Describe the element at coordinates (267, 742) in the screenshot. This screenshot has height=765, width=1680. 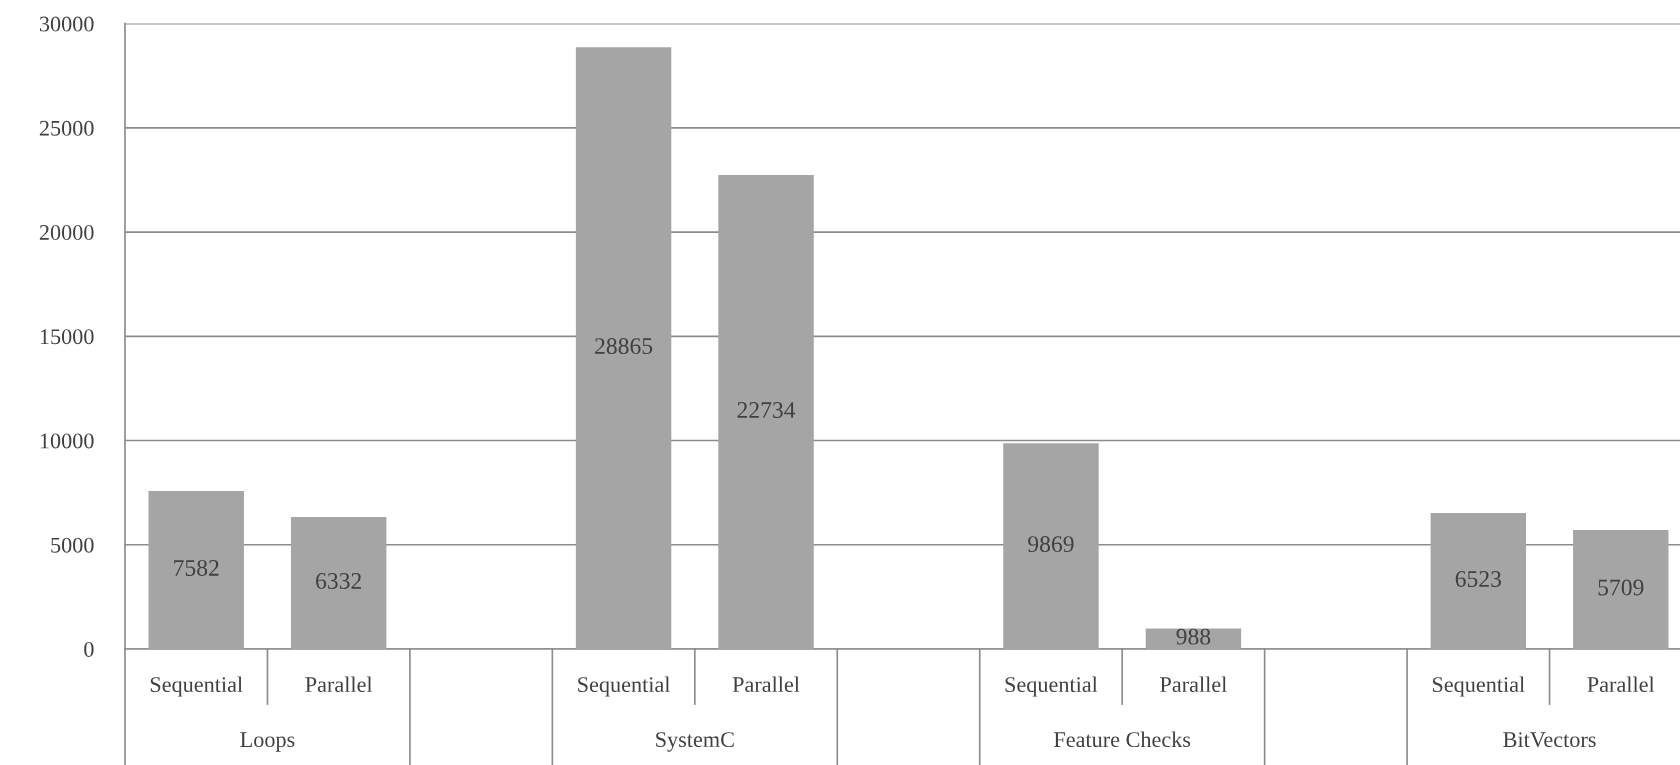
I see `text: Loops` at that location.